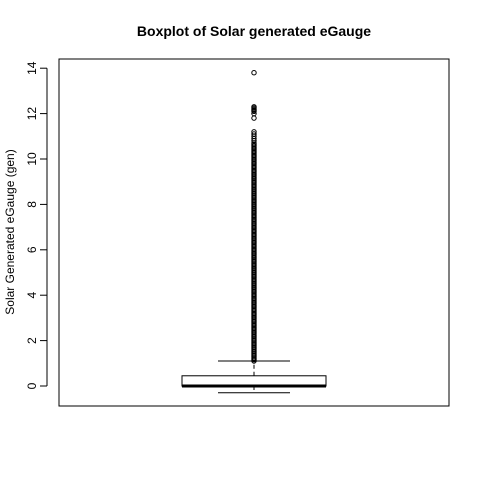  Describe the element at coordinates (32, 249) in the screenshot. I see `y-tick-label: 6` at that location.